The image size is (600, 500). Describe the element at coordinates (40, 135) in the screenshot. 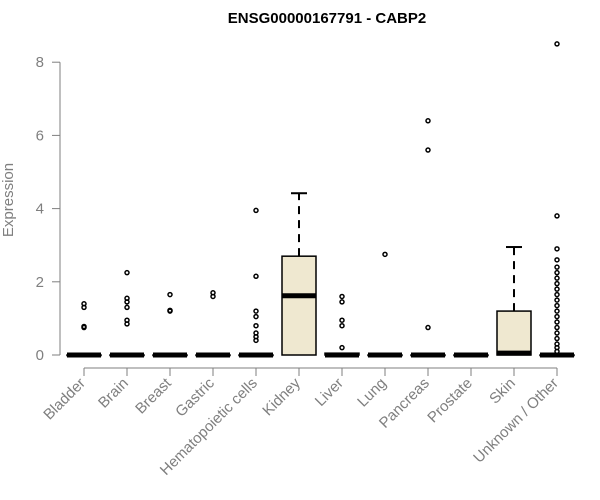

I see `y-tick-label: 6` at that location.